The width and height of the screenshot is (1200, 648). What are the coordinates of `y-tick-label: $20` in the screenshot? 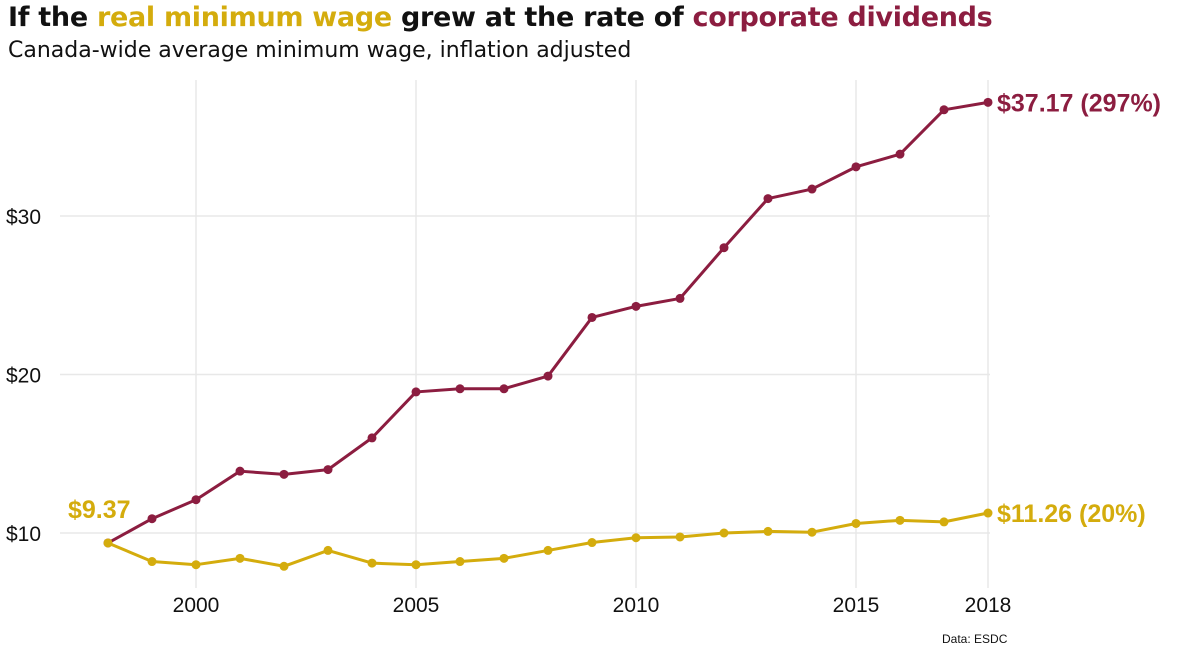 It's located at (23, 376).